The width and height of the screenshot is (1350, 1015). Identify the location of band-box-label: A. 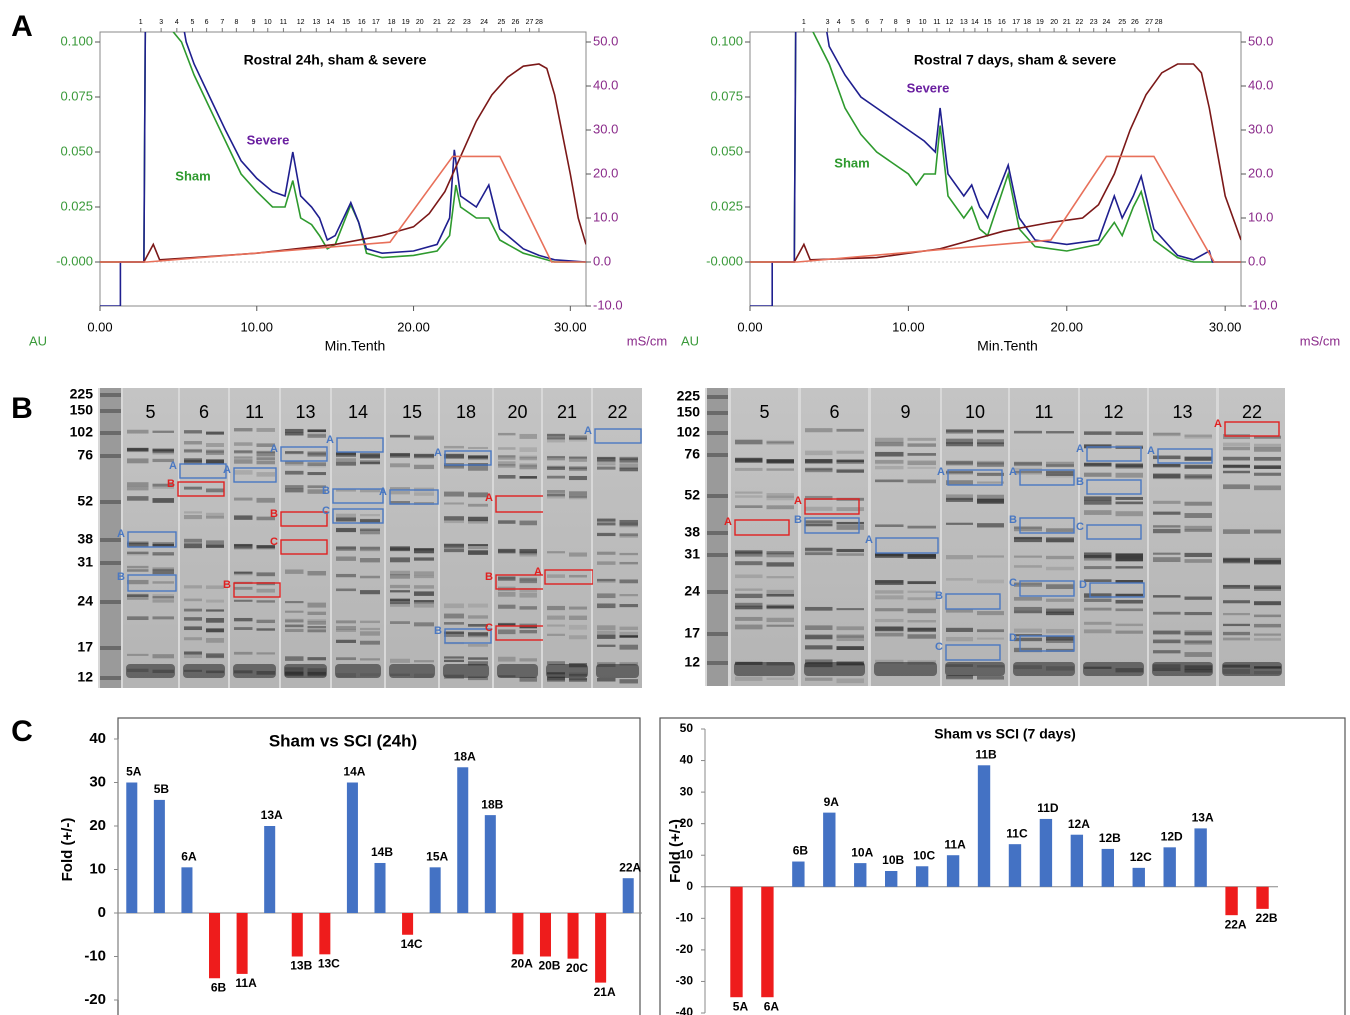
(330, 440).